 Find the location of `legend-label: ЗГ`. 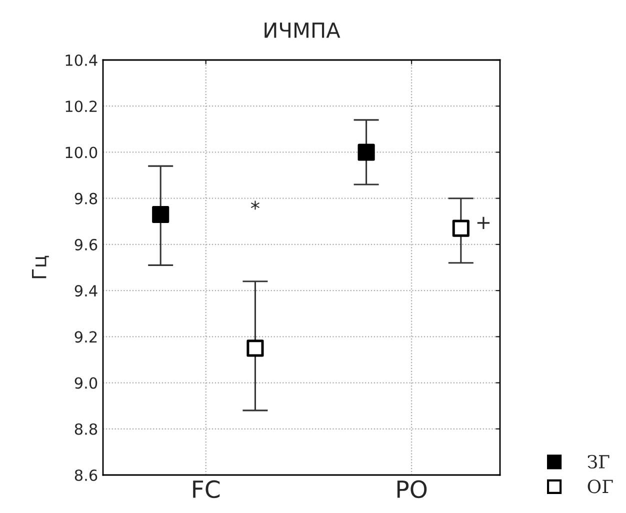

legend-label: ЗГ is located at coordinates (599, 461).